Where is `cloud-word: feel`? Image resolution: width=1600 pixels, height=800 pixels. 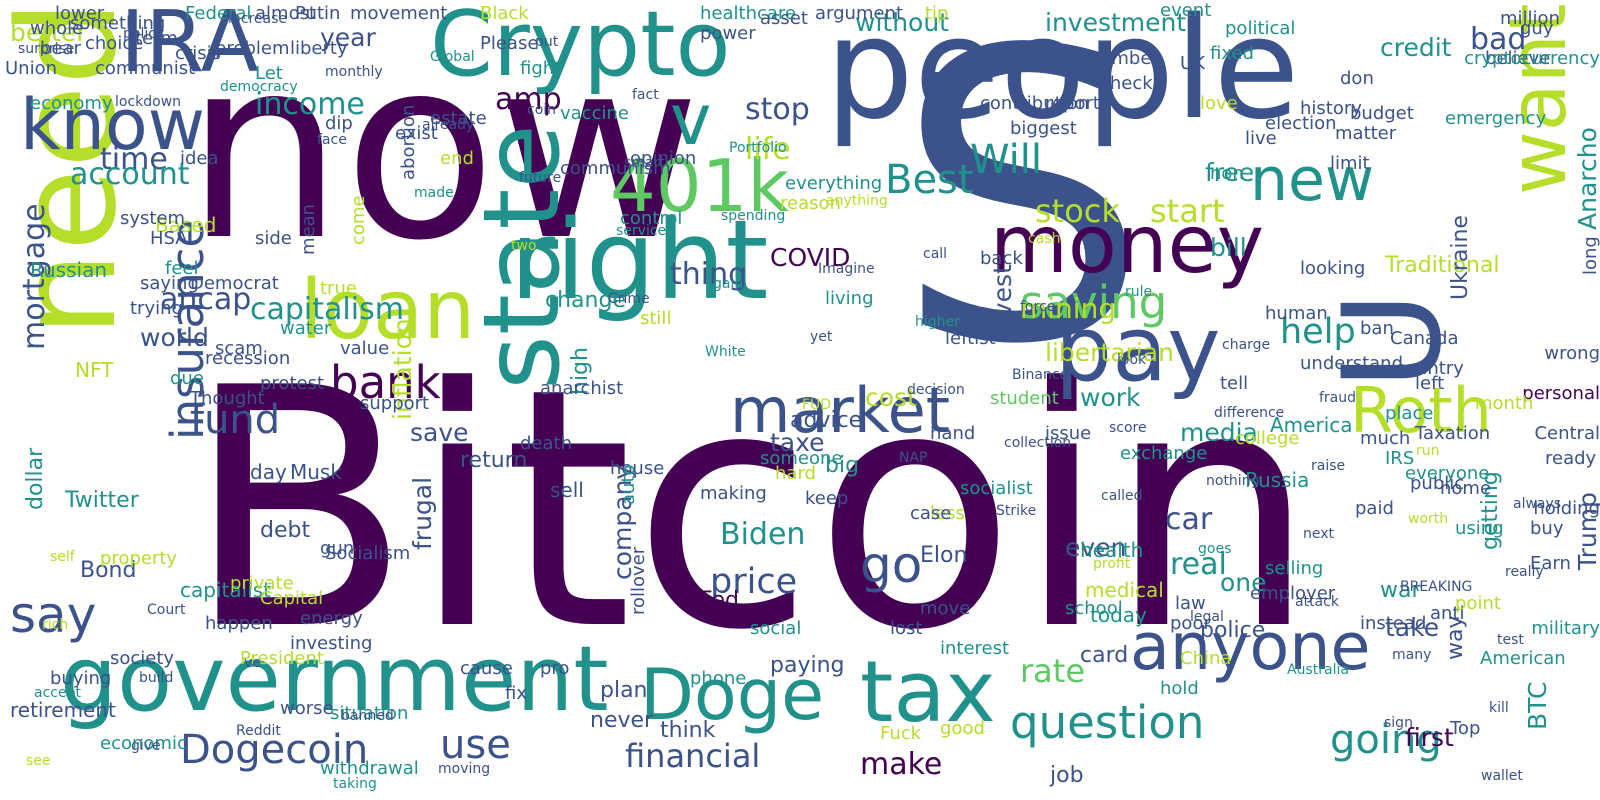
cloud-word: feel is located at coordinates (182, 268).